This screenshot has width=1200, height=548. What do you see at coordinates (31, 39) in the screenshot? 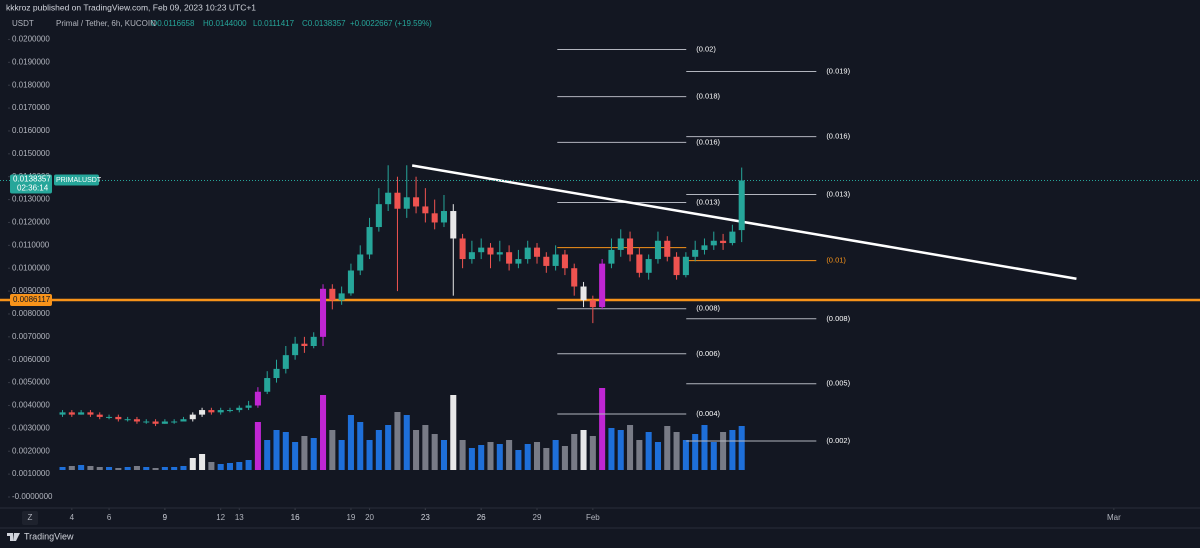
I see `y-tick-label: 0.0200000` at bounding box center [31, 39].